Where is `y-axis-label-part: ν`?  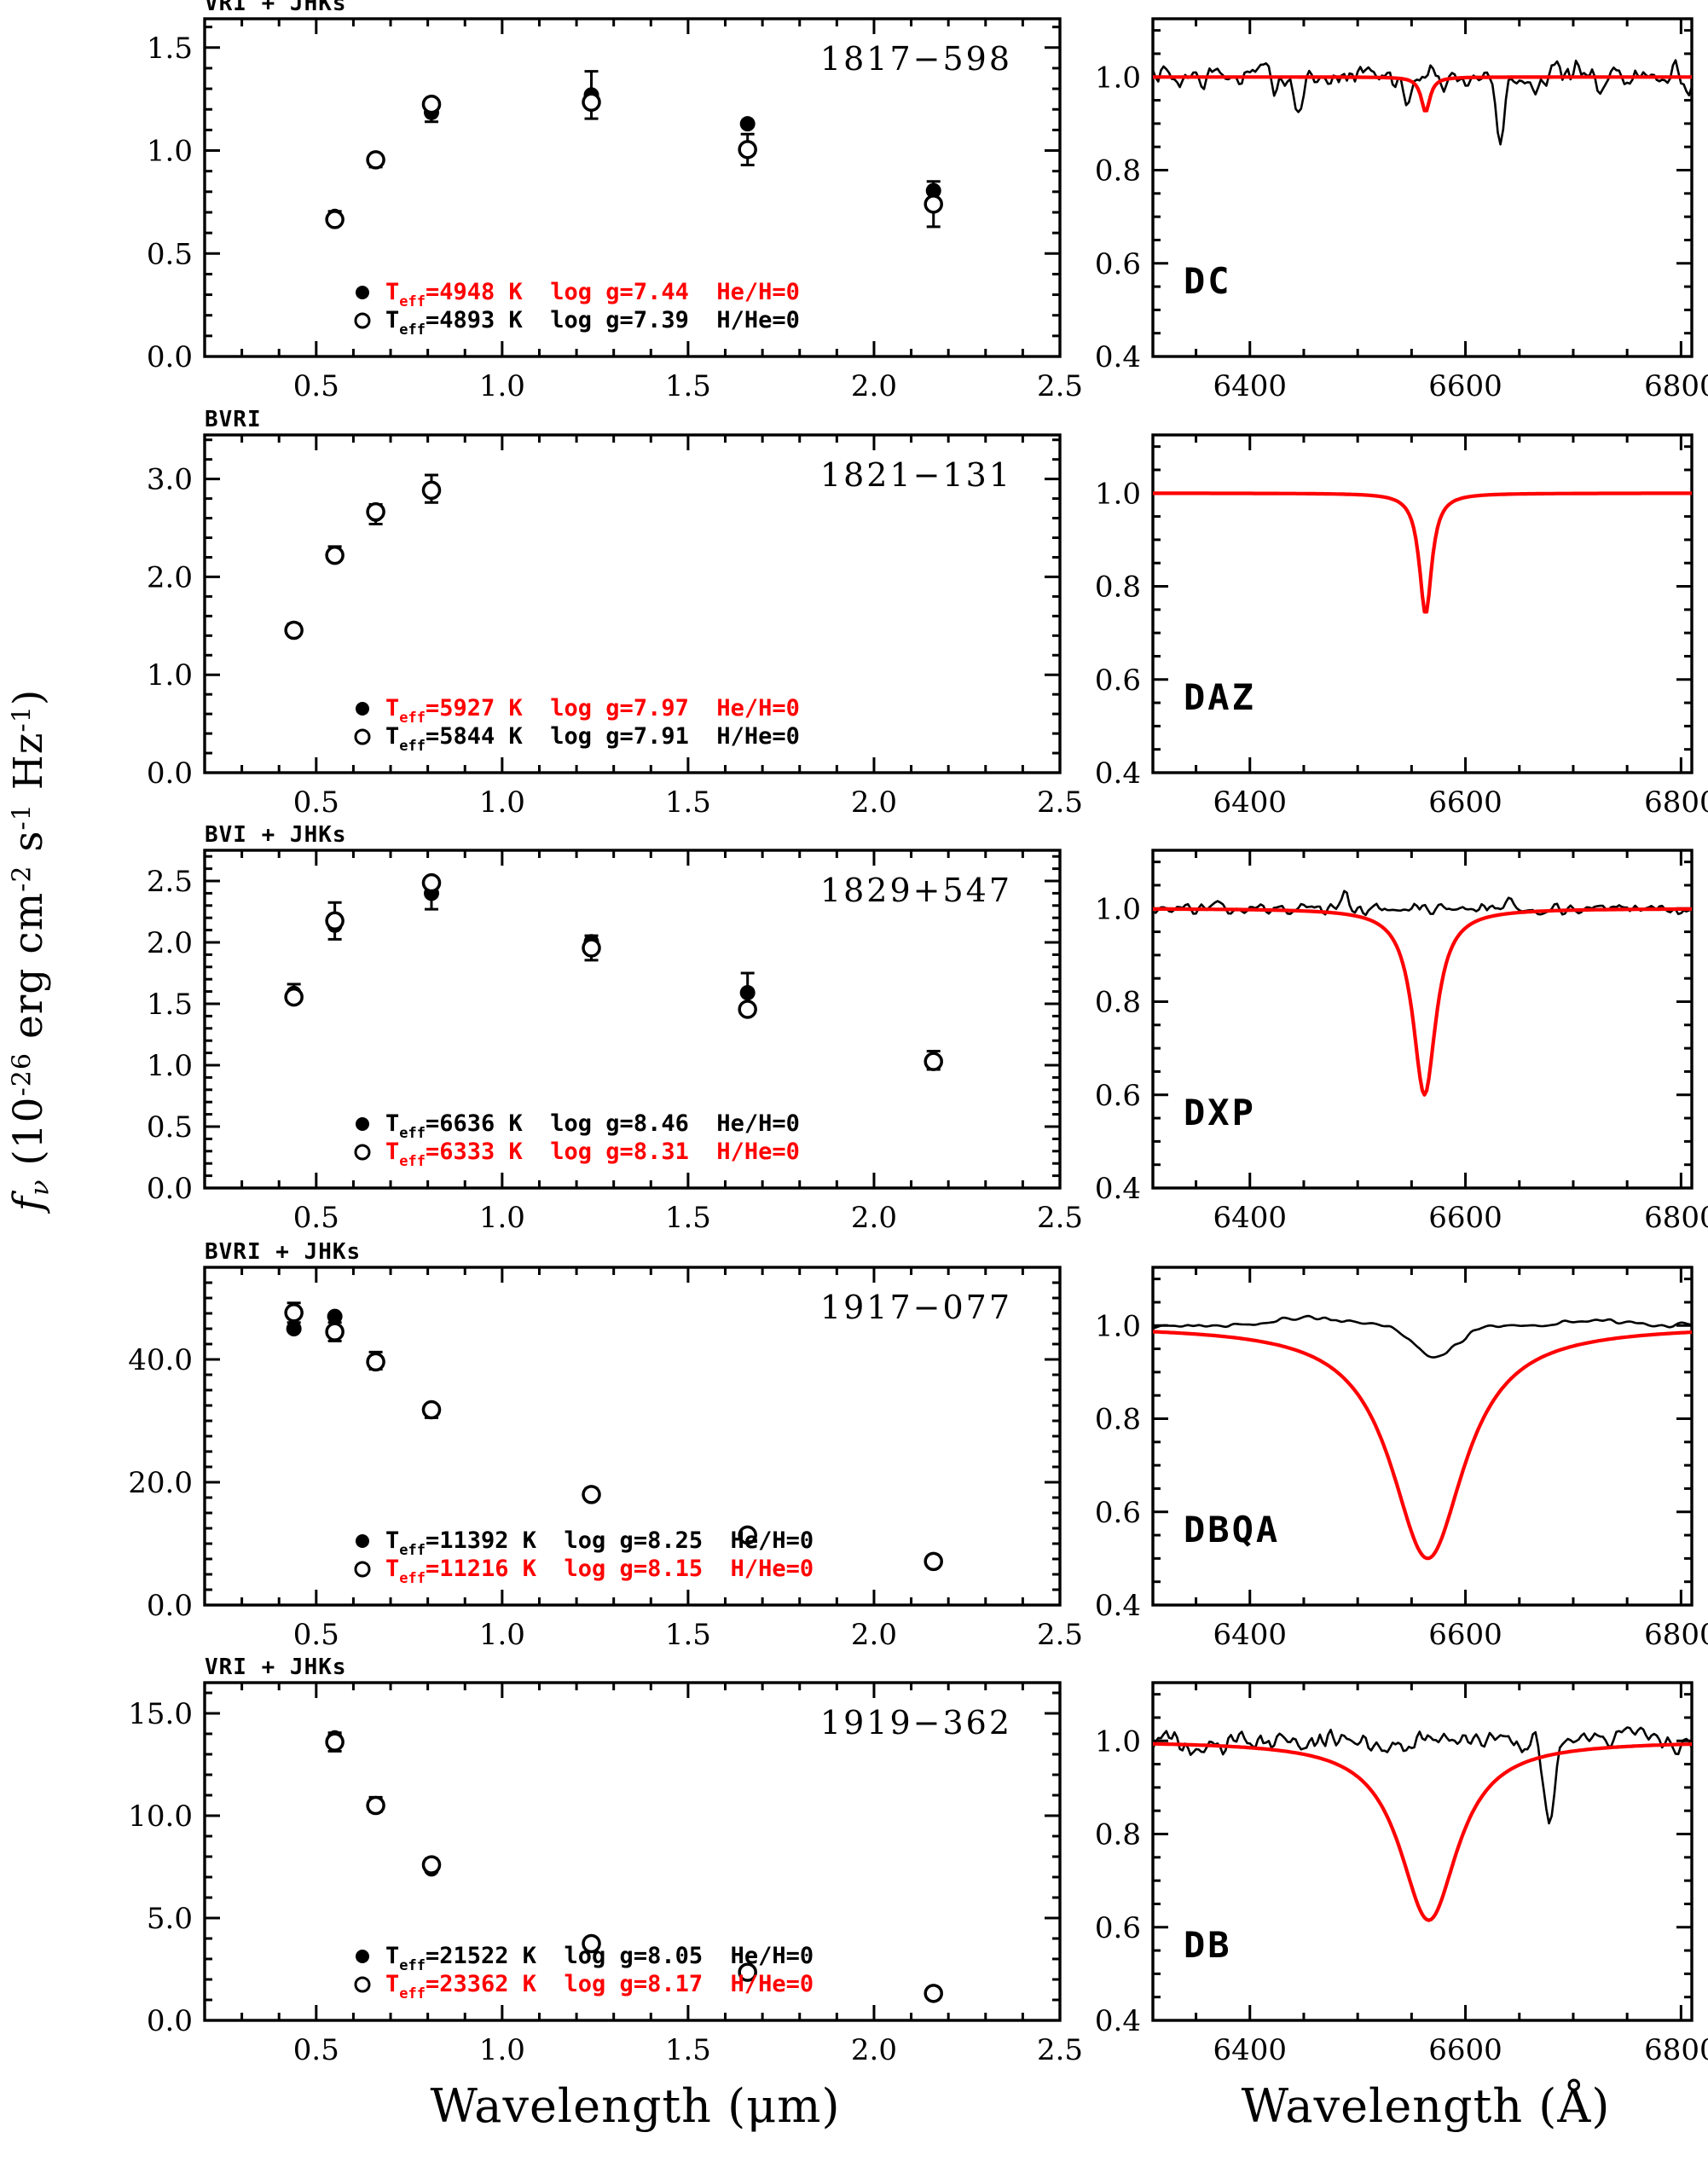 y-axis-label-part: ν is located at coordinates (40, 1188).